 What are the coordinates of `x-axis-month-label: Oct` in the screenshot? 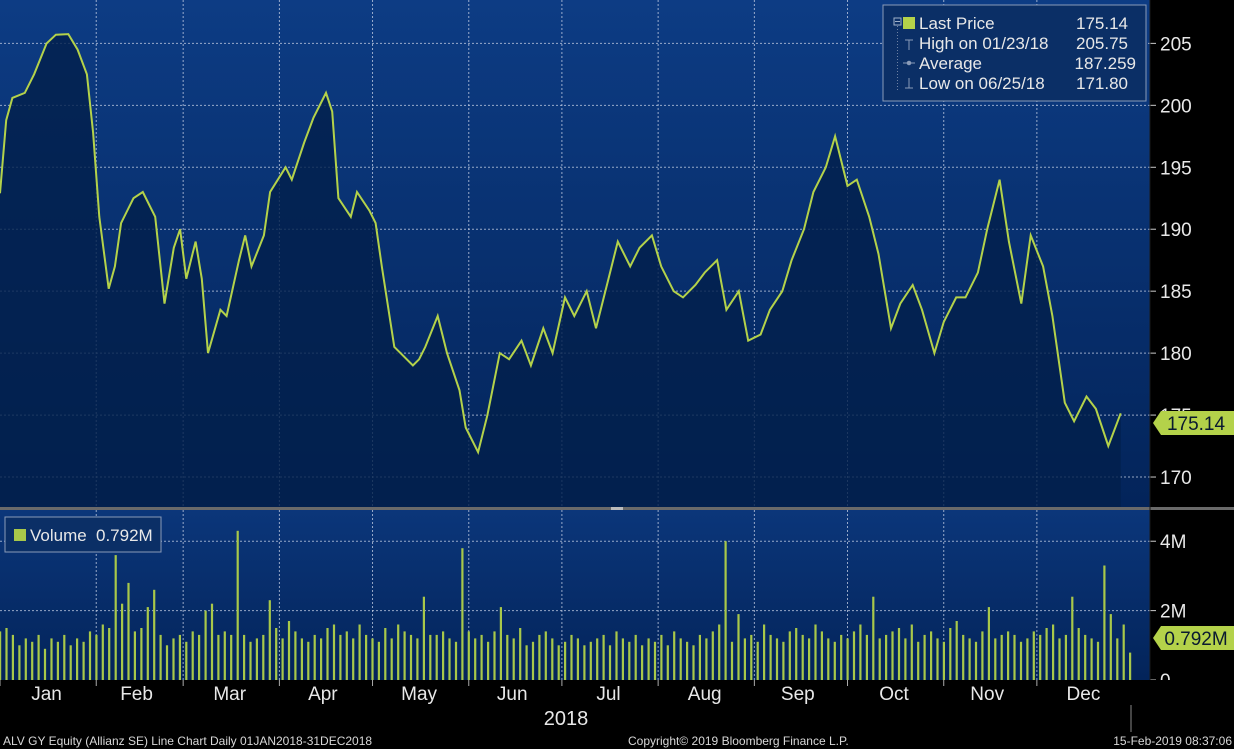 It's located at (894, 694).